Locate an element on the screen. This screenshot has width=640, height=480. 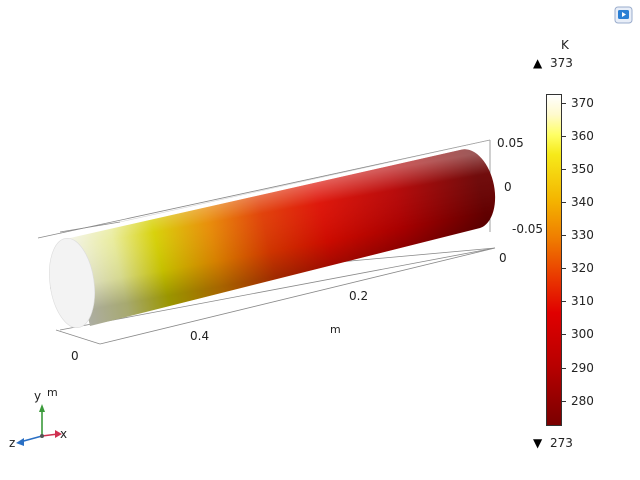
colorbar-tick-label: 280 is located at coordinates (582, 401).